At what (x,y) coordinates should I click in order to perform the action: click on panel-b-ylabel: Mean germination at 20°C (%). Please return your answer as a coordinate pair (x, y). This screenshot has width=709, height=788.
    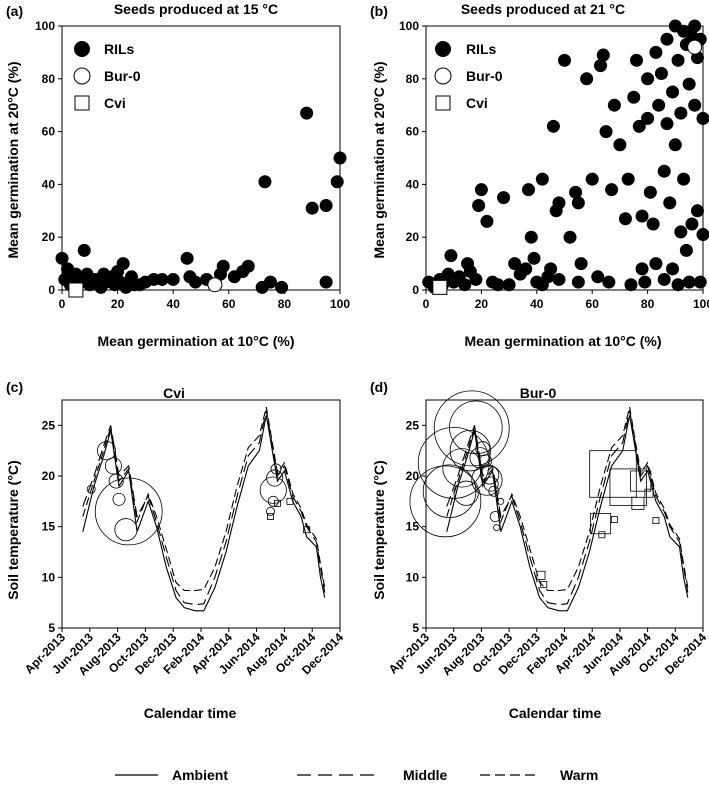
    Looking at the image, I should click on (379, 160).